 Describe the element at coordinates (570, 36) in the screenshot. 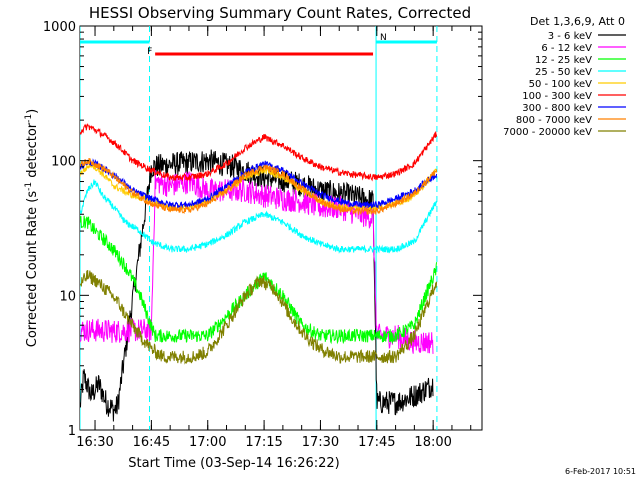

I see `legend-entry-label: 3 - 6 keV` at that location.